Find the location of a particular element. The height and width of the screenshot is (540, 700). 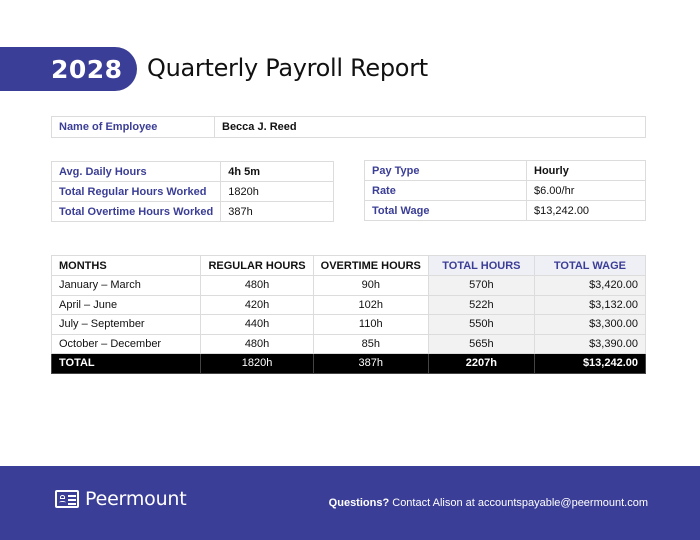

overtime-hours-cell: 110h is located at coordinates (370, 324).